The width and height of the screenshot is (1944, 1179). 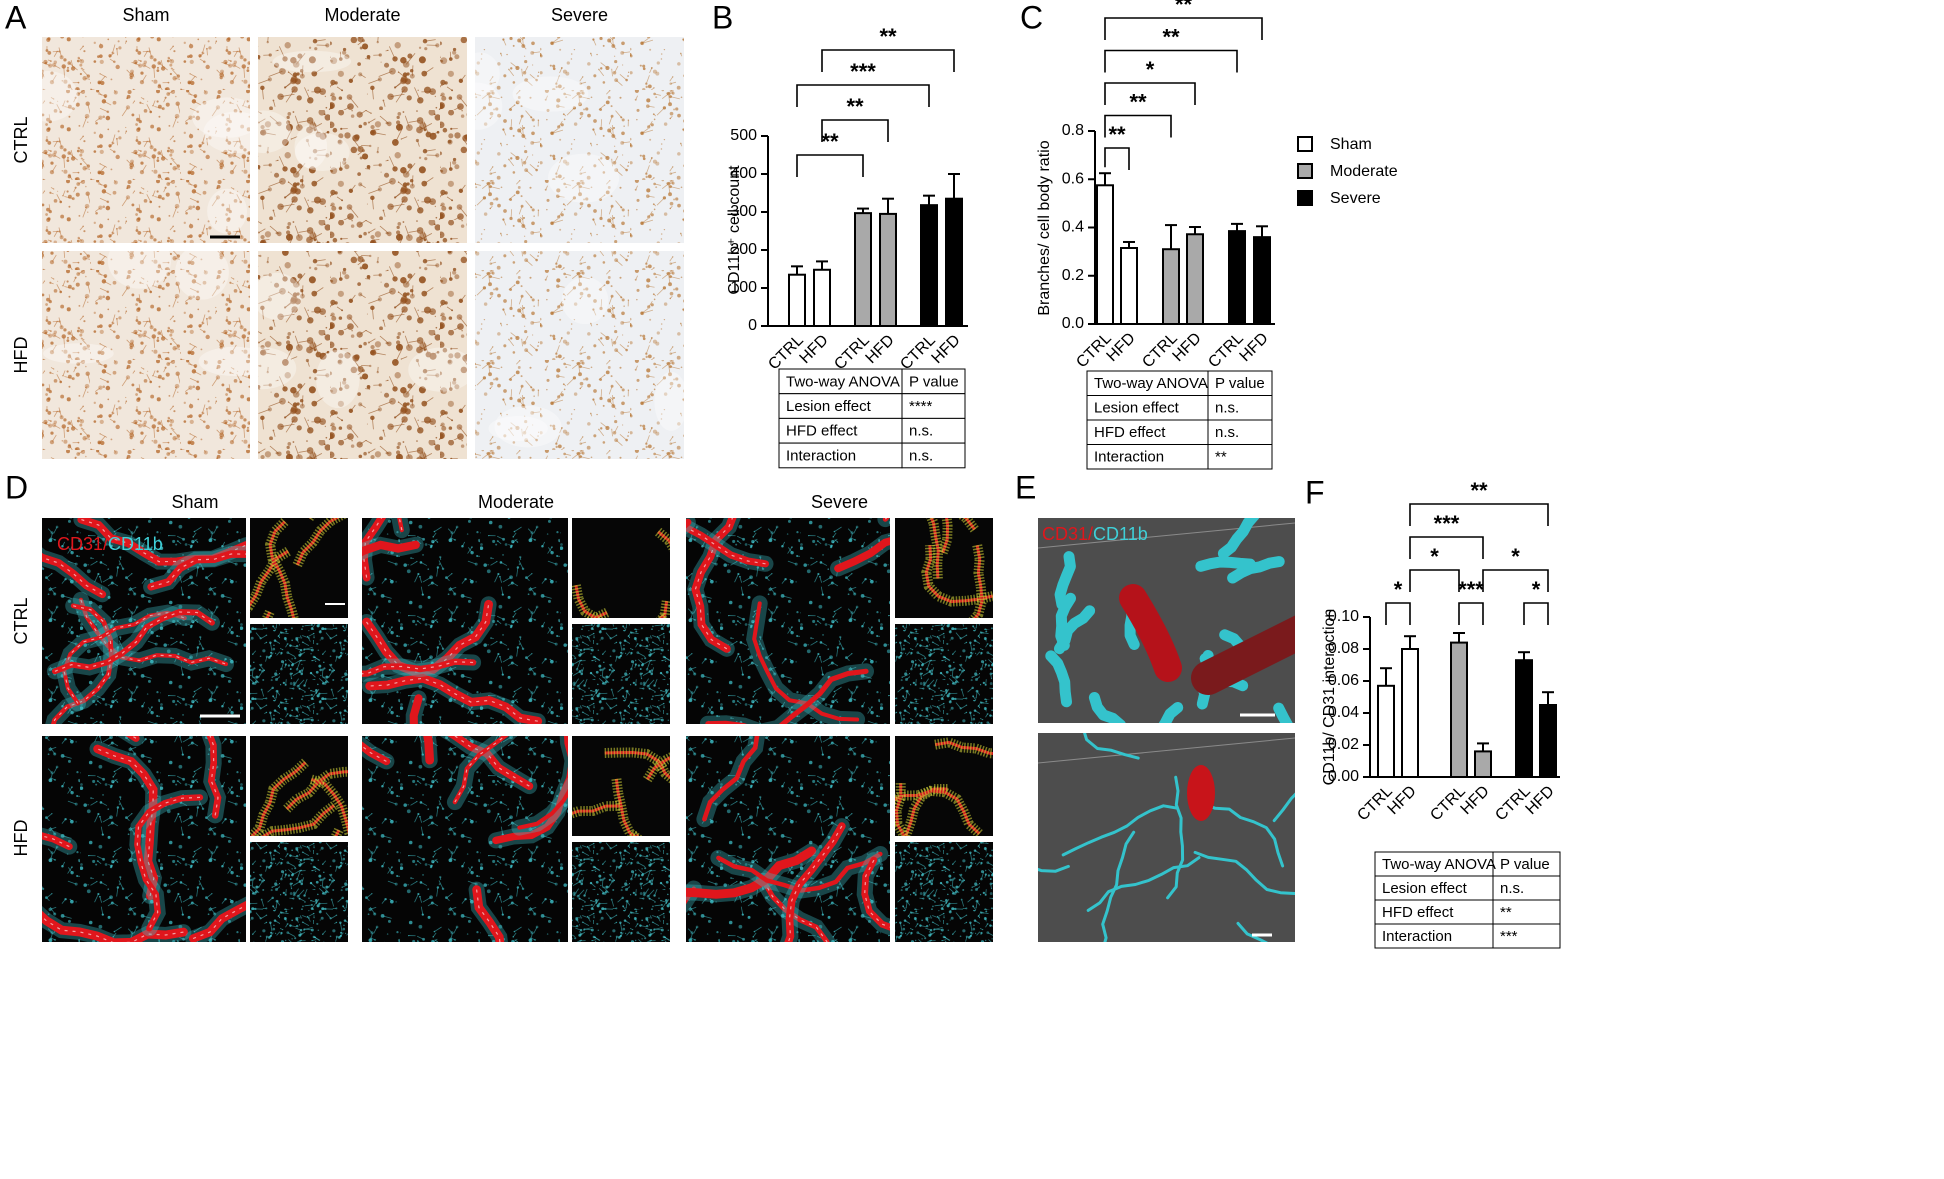 What do you see at coordinates (1067, 534) in the screenshot?
I see `stain-red: CD31/` at bounding box center [1067, 534].